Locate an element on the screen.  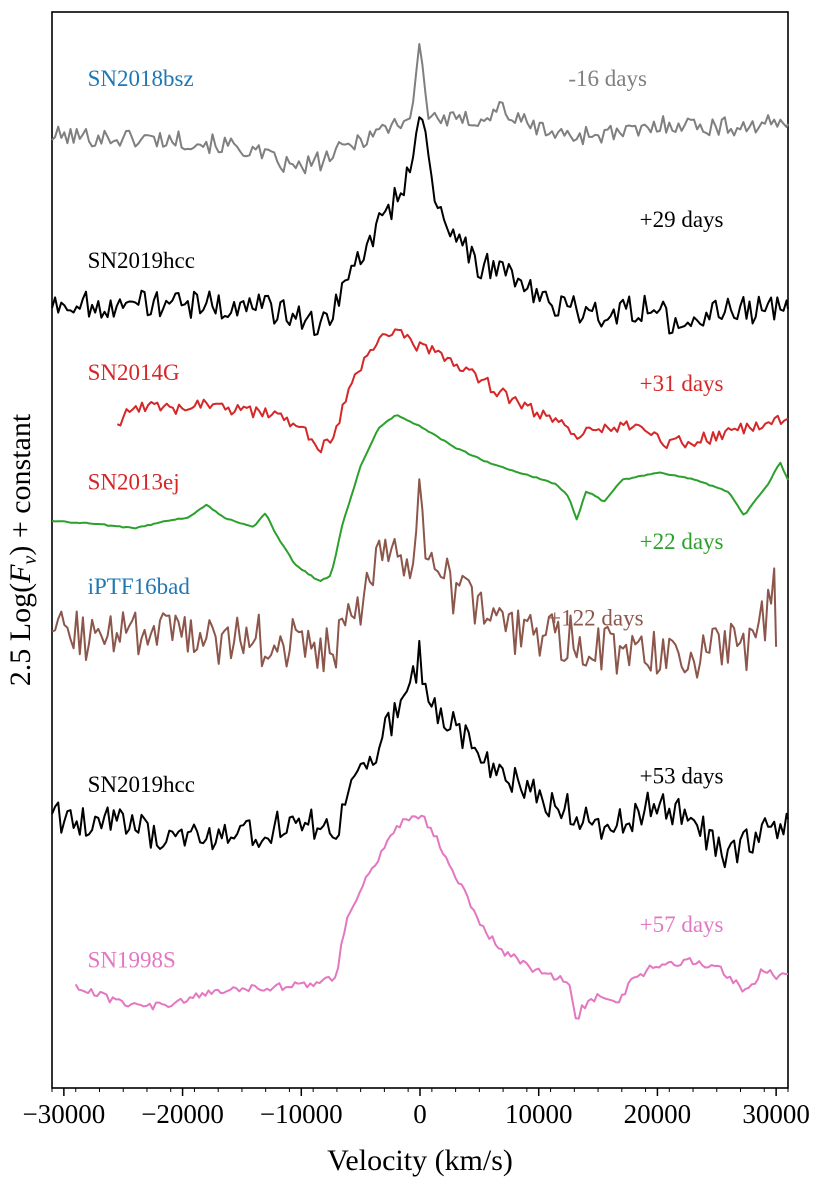
y-axis-title-subscript: ν is located at coordinates (30, 560).